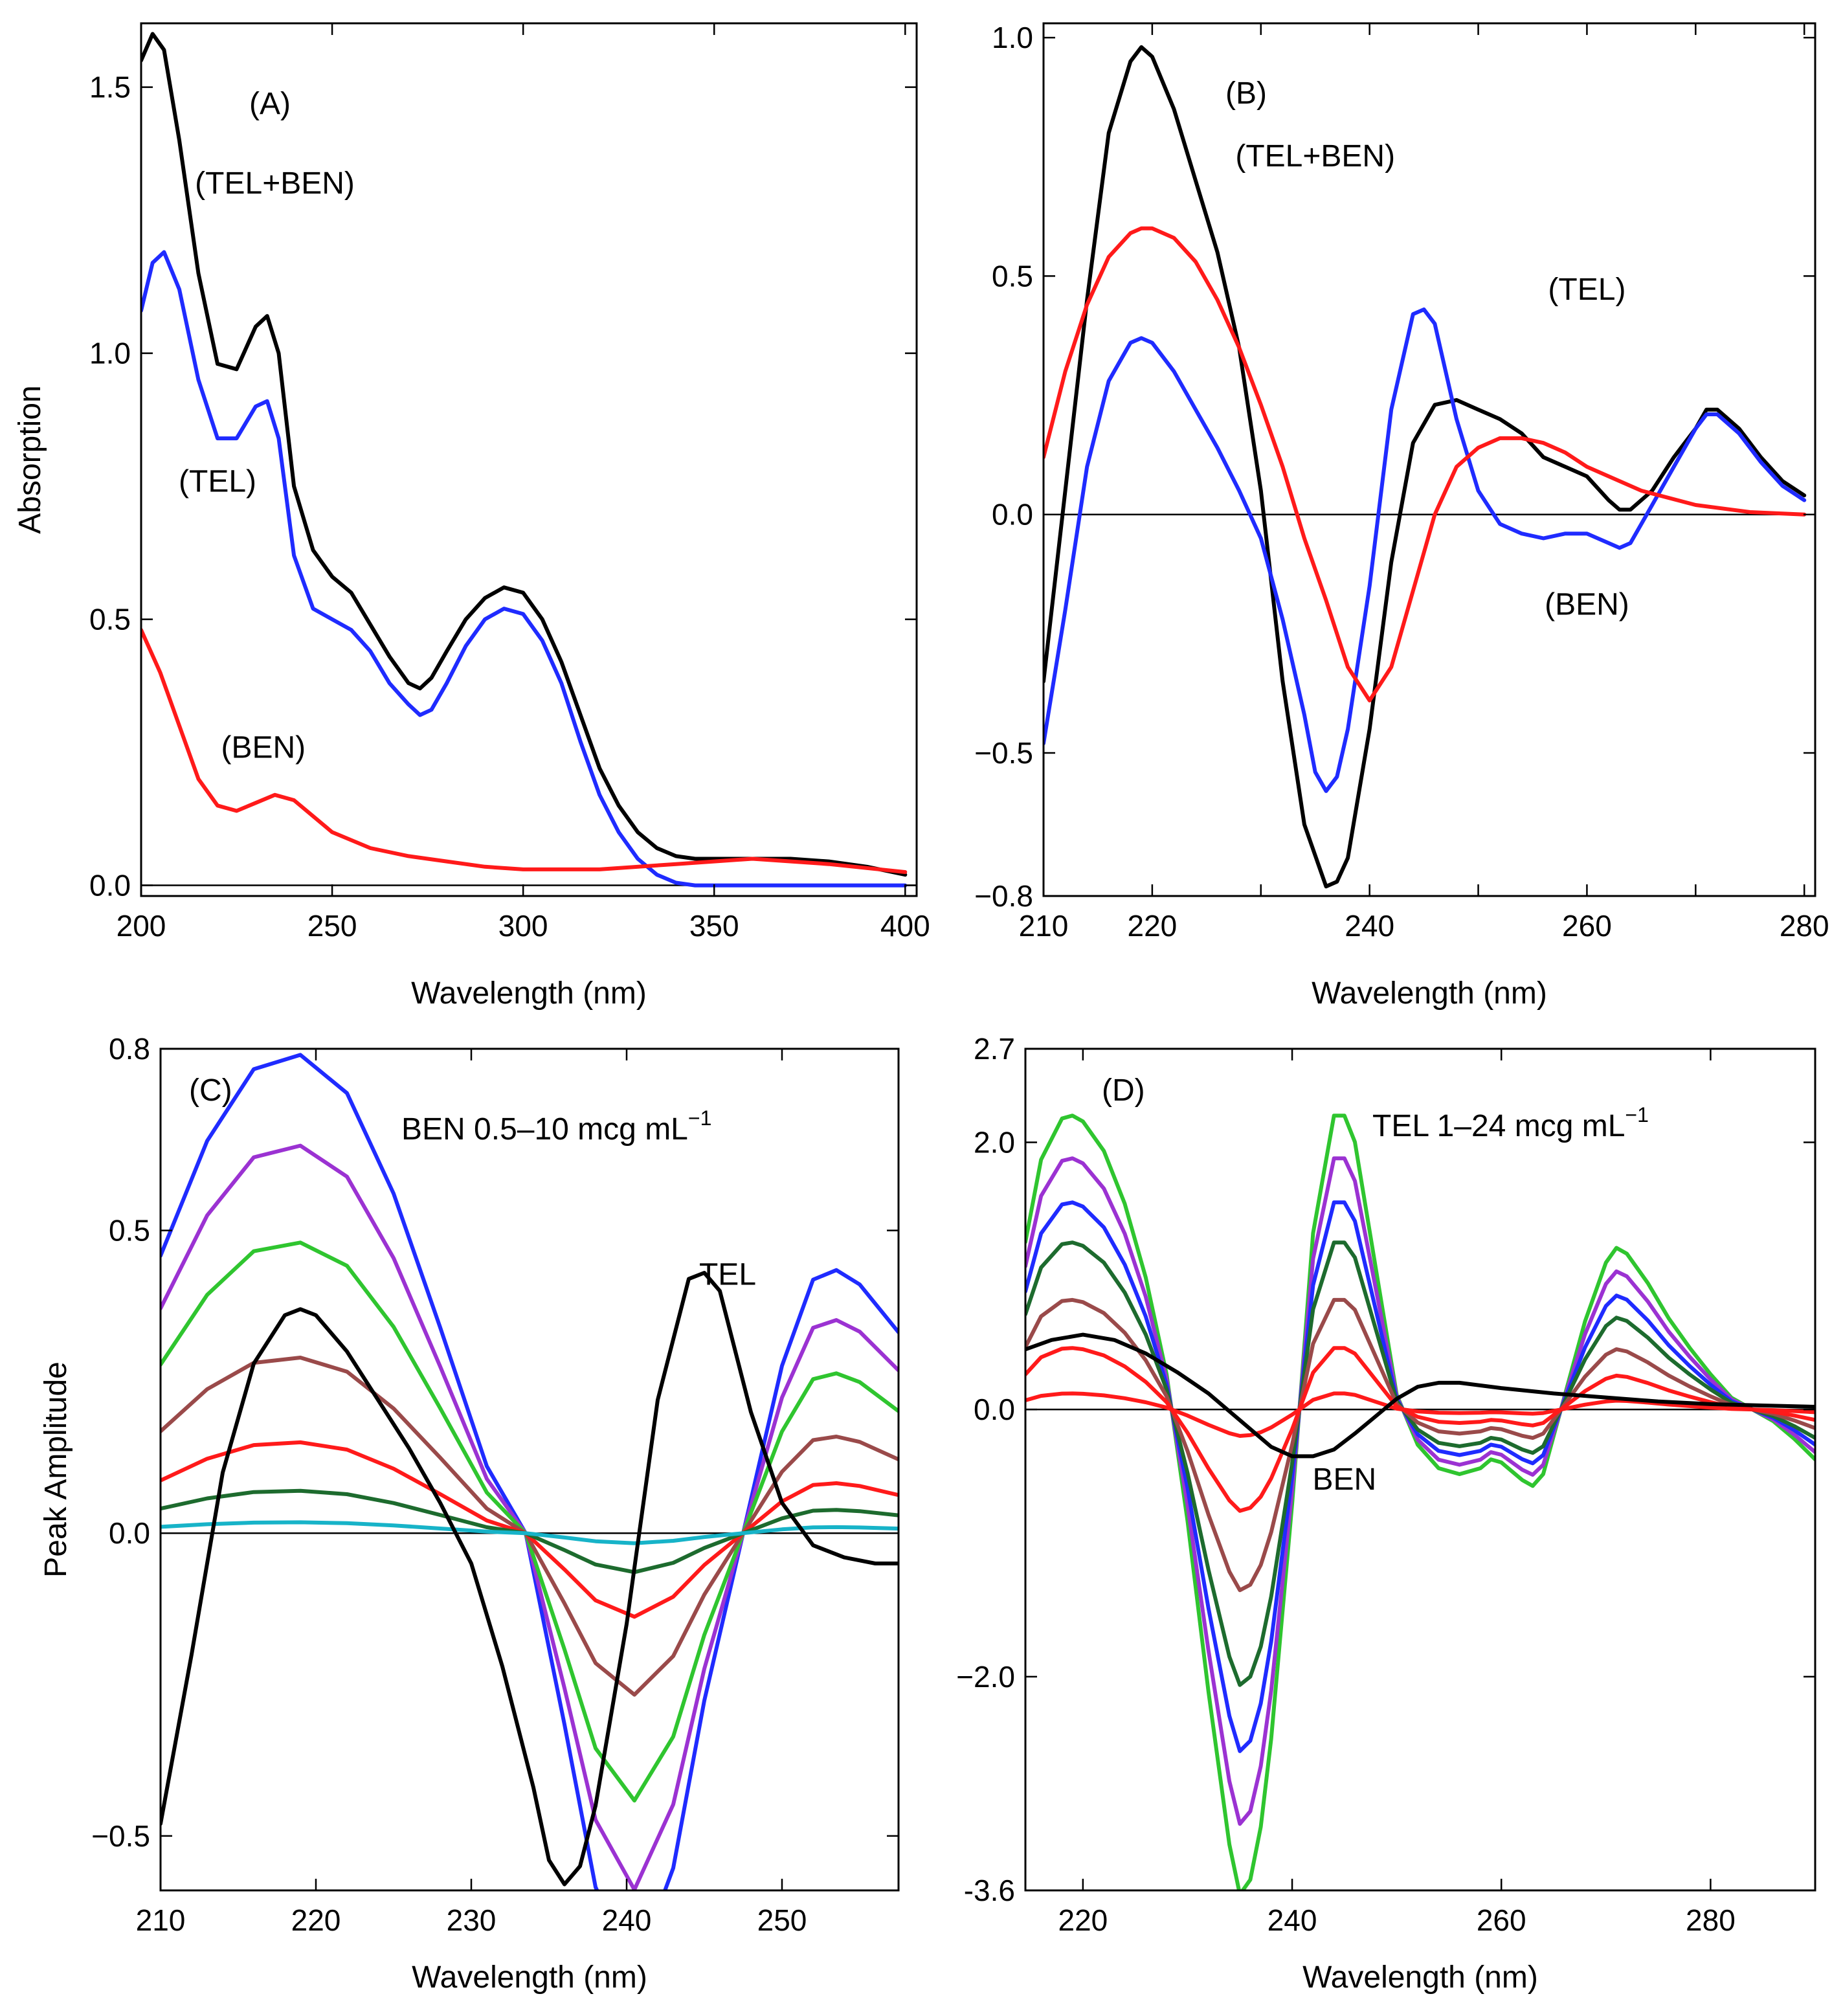  I want to click on panel-d-ytick-label: -3.6, so click(989, 1890).